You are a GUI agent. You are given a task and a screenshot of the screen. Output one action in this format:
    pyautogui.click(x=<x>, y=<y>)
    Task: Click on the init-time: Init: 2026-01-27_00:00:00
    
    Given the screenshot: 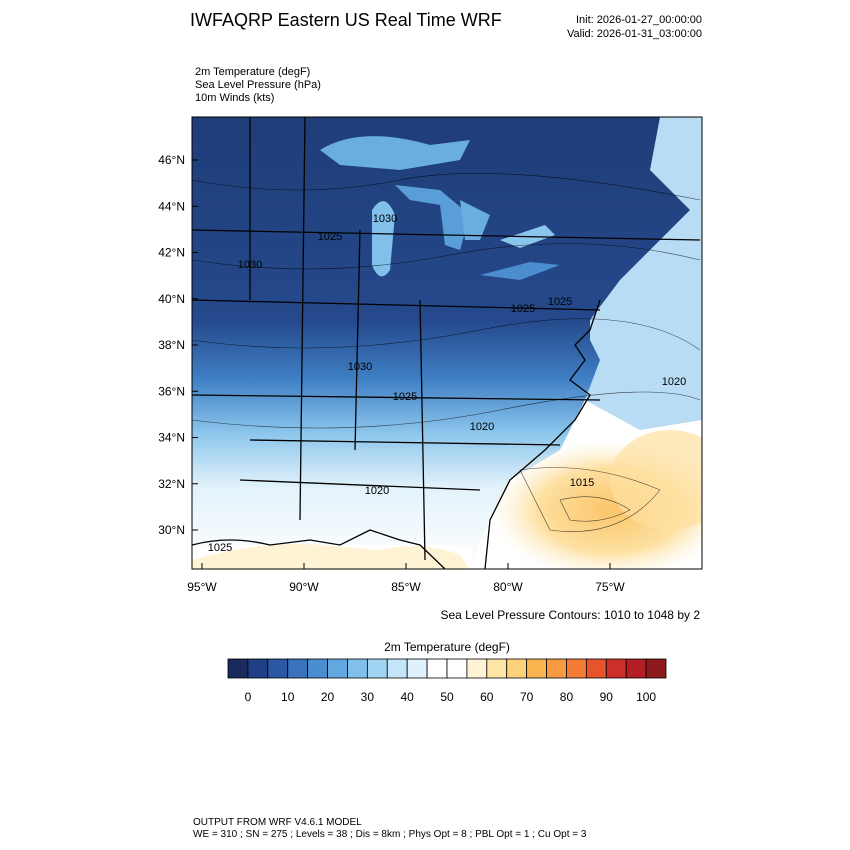 What is the action you would take?
    pyautogui.click(x=639, y=20)
    